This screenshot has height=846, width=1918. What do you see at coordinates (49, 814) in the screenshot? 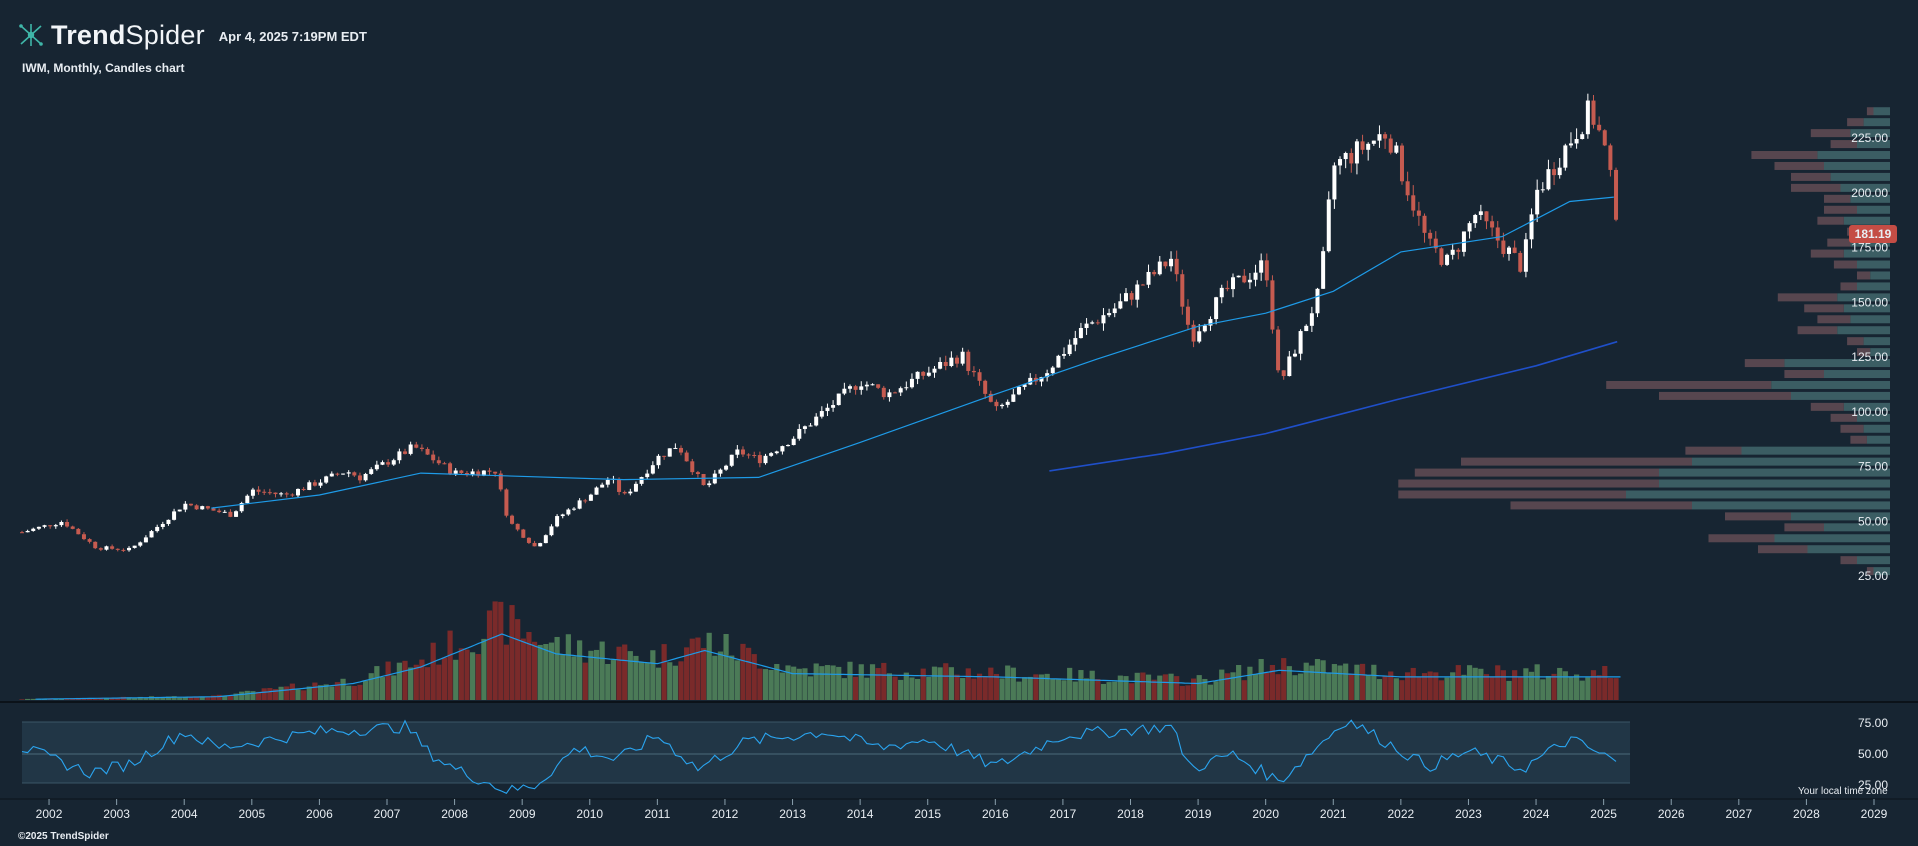
I see `time-axis-tick: 2002` at bounding box center [49, 814].